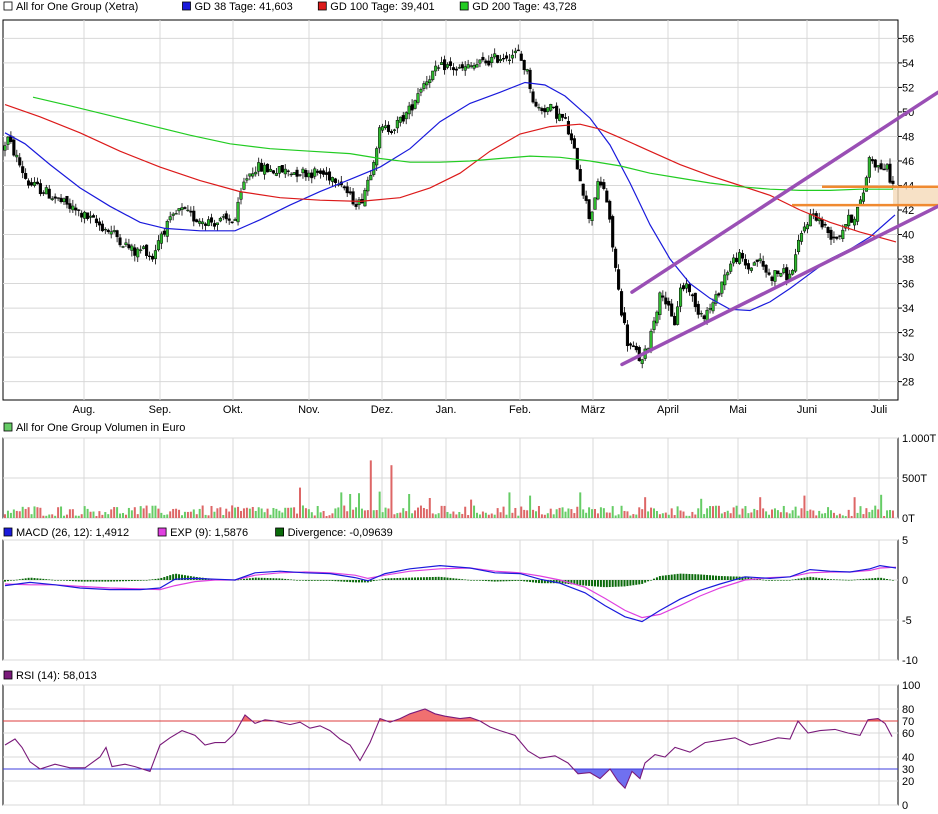  What do you see at coordinates (209, 533) in the screenshot?
I see `legend-label-1: EXP (9): 1,5876` at bounding box center [209, 533].